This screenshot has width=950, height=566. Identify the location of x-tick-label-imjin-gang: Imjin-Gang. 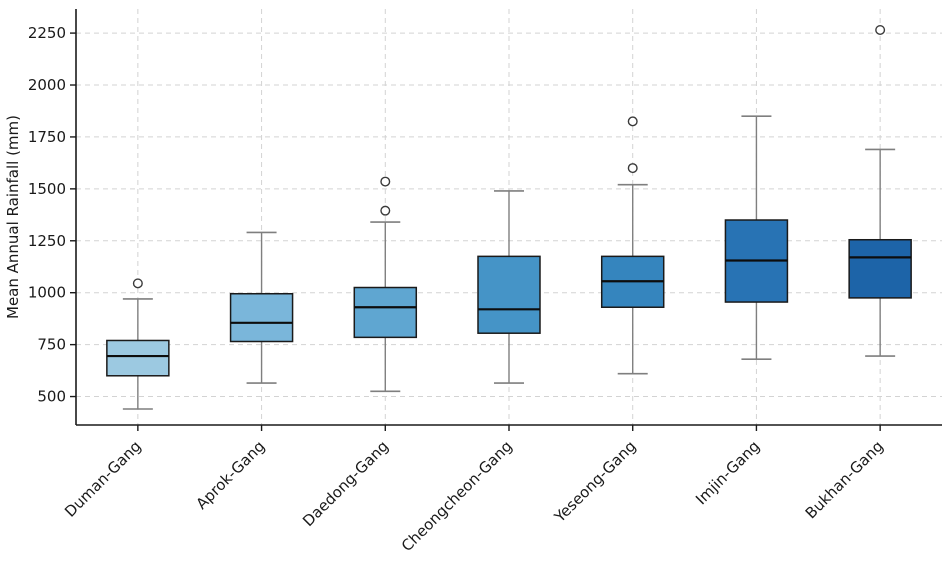
(727, 472).